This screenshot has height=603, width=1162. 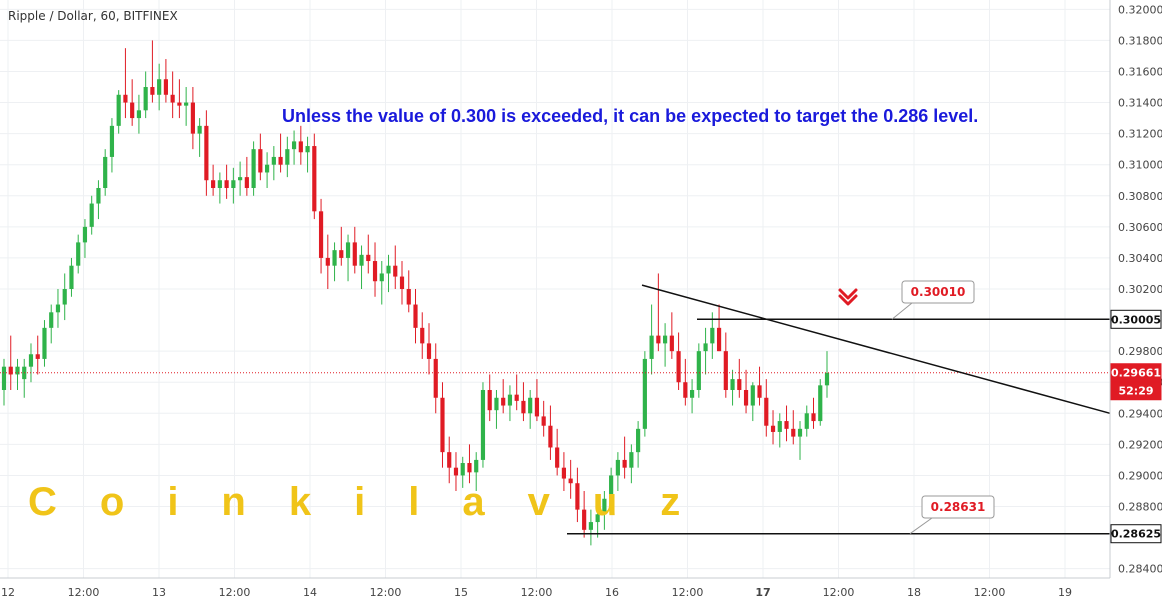 What do you see at coordinates (952, 515) in the screenshot?
I see `callout-support: 0.28631` at bounding box center [952, 515].